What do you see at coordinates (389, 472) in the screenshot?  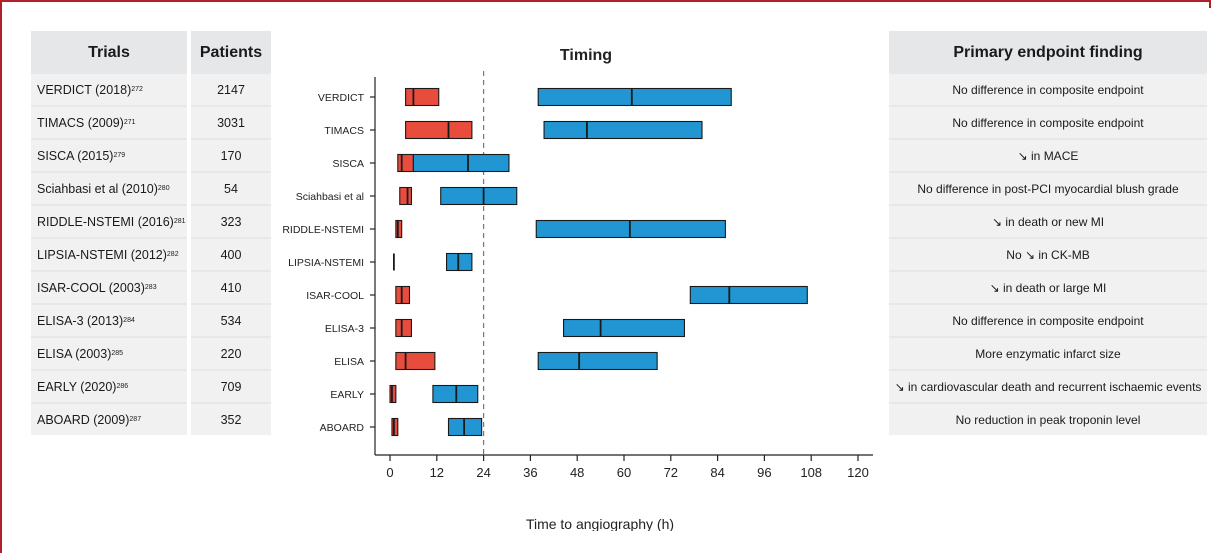 I see `x-tick-label: 0` at bounding box center [389, 472].